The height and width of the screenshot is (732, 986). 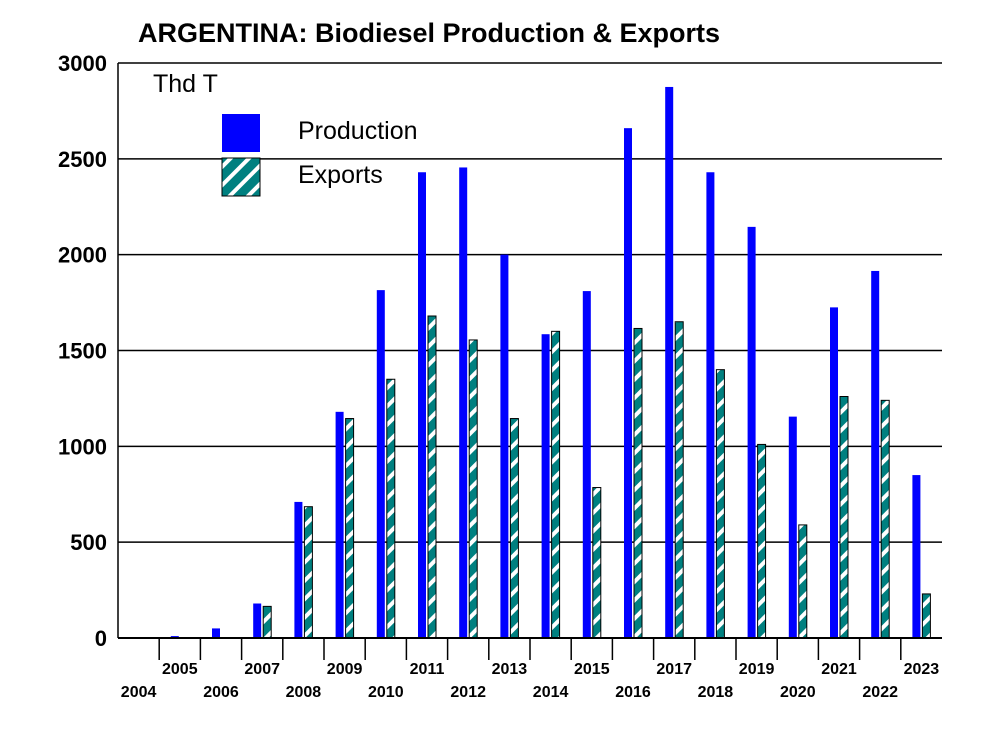 What do you see at coordinates (319, 155) in the screenshot?
I see `legend: Production Exports` at bounding box center [319, 155].